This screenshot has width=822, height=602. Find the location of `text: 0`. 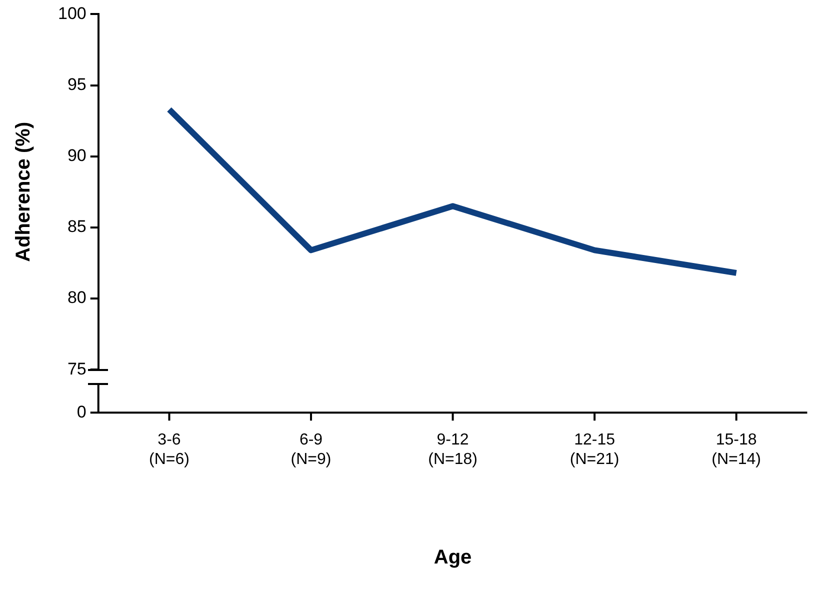

text: 0 is located at coordinates (81, 412).